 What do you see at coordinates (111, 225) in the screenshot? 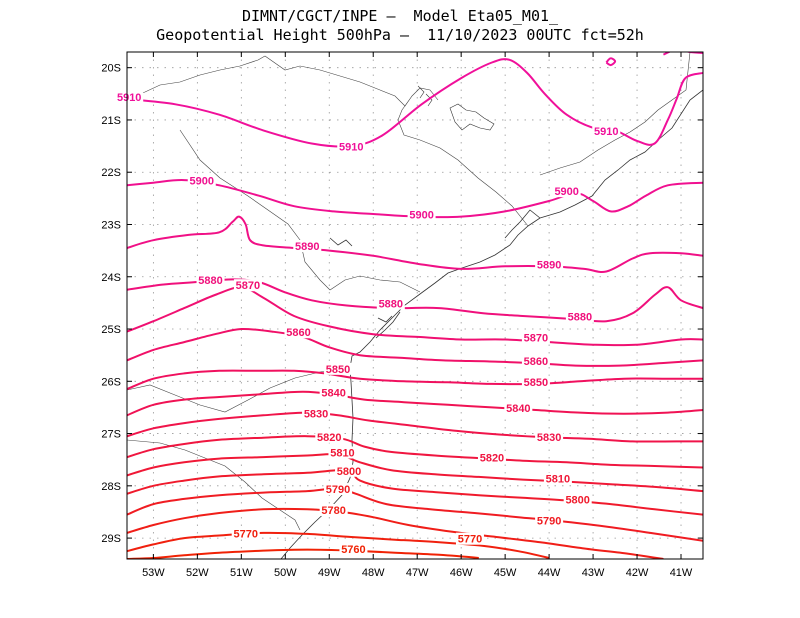
I see `lat-label: 23S` at bounding box center [111, 225].